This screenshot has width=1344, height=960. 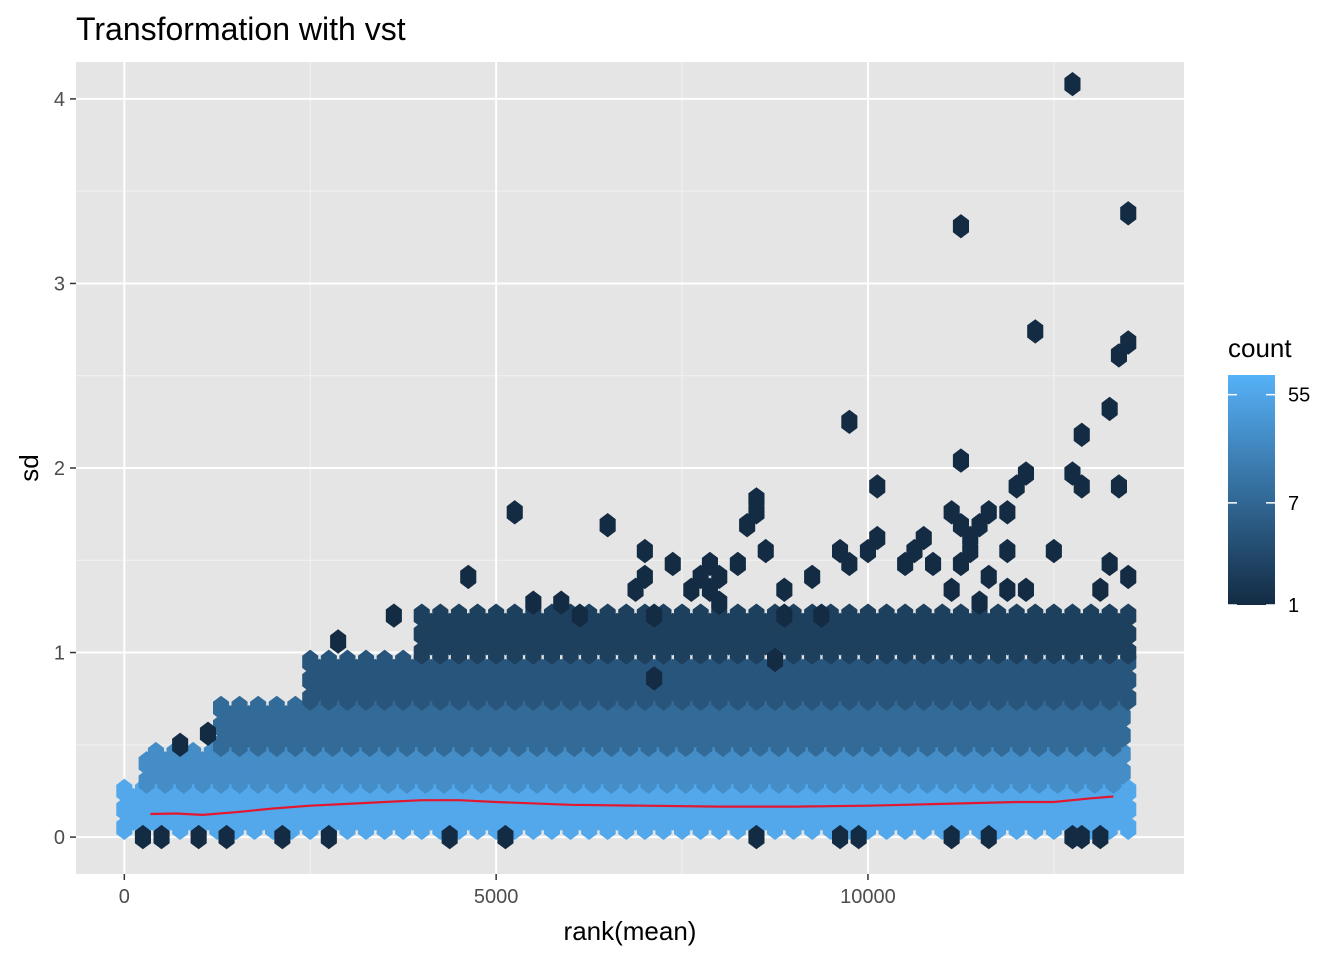 What do you see at coordinates (59, 838) in the screenshot?
I see `y-tick-label: 0` at bounding box center [59, 838].